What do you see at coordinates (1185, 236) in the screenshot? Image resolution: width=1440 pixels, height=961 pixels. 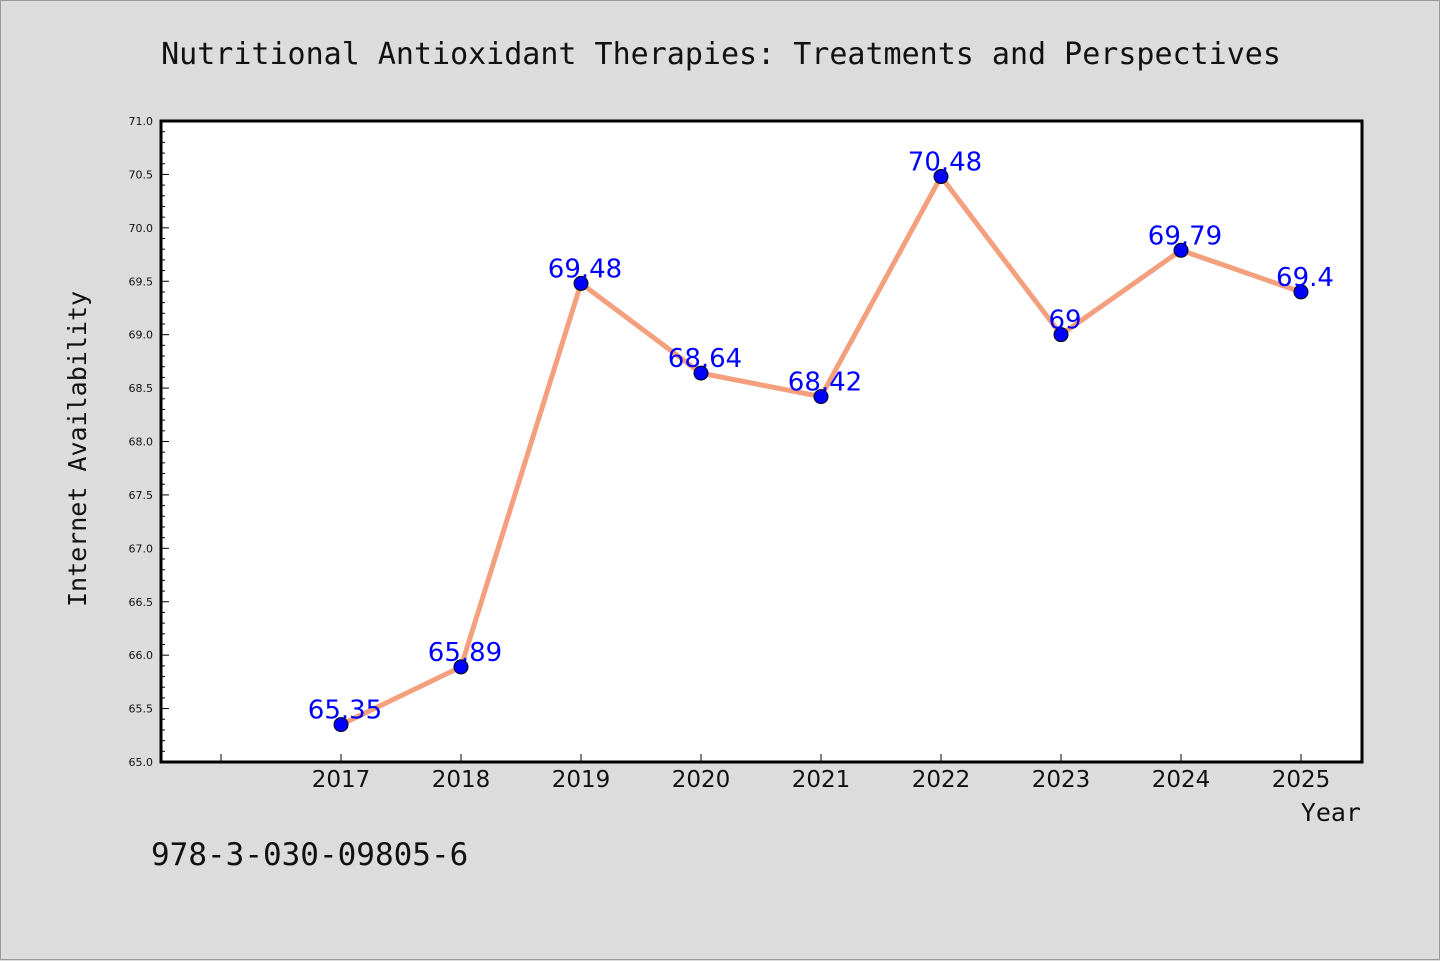 I see `data-label: 69.79` at bounding box center [1185, 236].